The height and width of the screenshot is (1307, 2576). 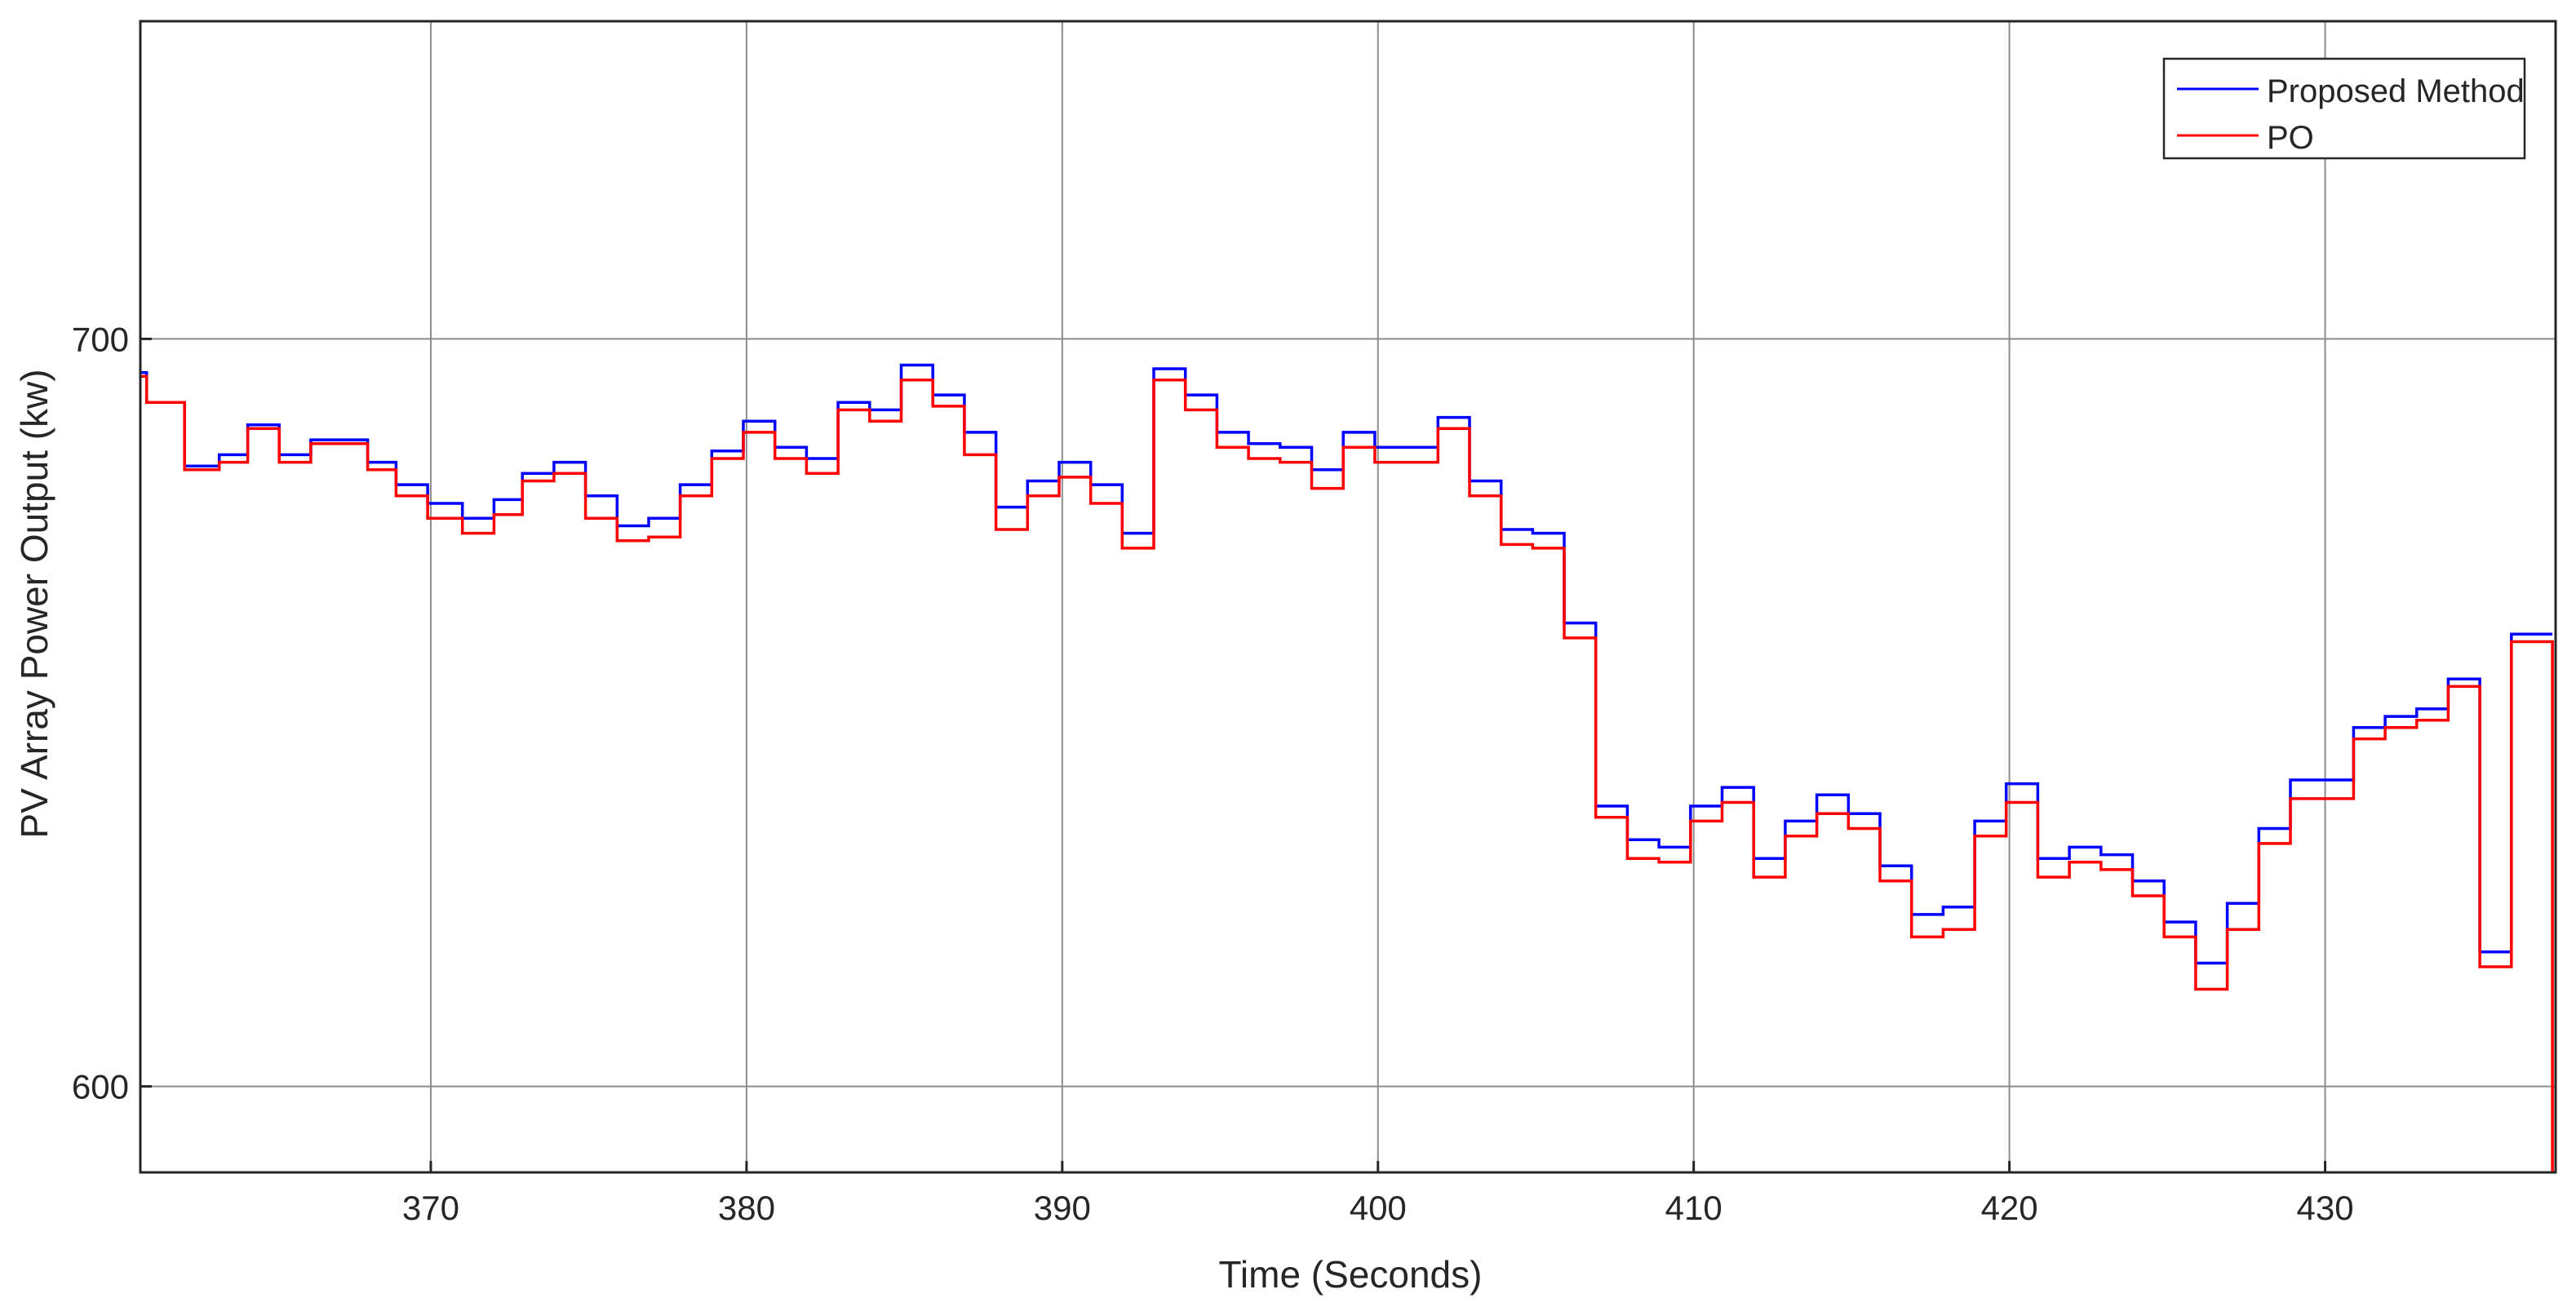 I want to click on x-tick-label: 410, so click(x=1694, y=1208).